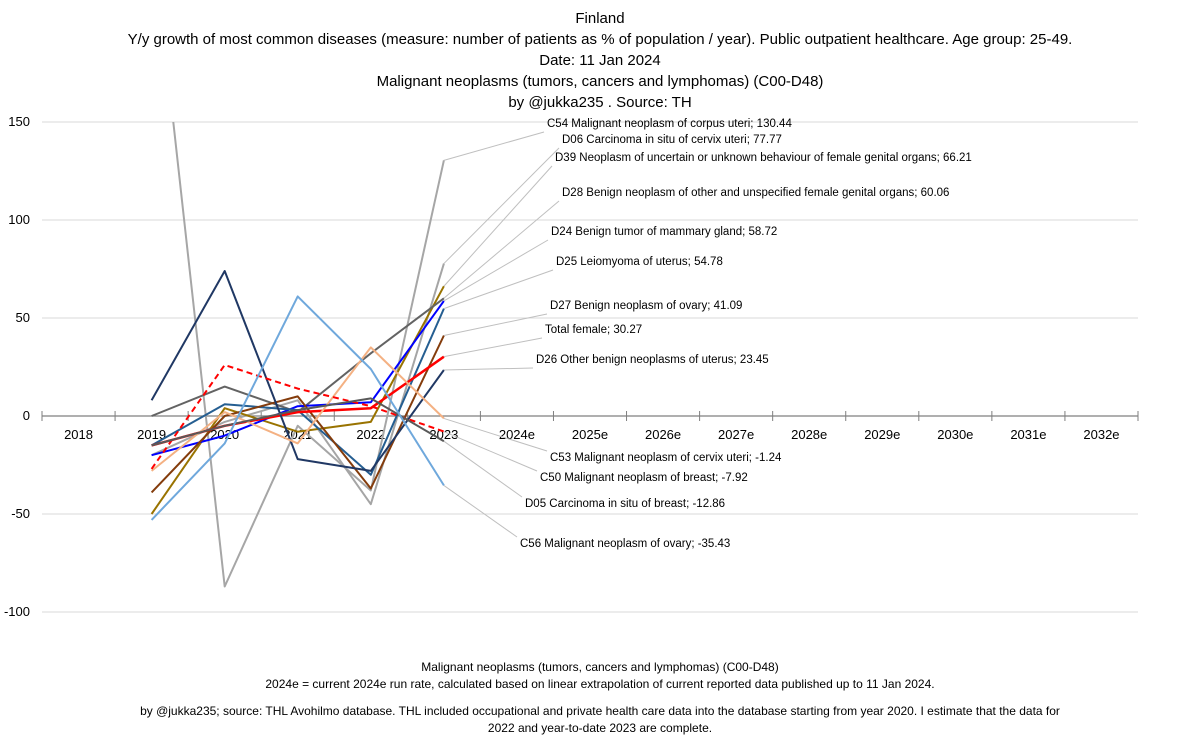 The image size is (1200, 742). Describe the element at coordinates (646, 306) in the screenshot. I see `data-label: D27 Benign neoplasm of ovary; 41.09` at that location.